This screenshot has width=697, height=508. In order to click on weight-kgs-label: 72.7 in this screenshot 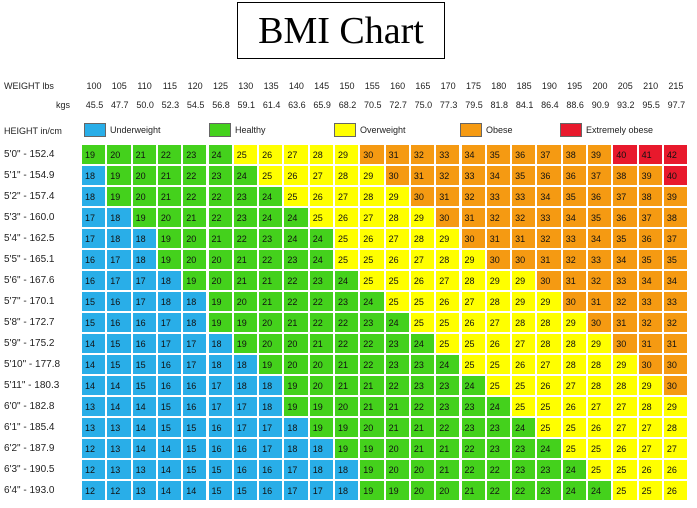, I will do `click(398, 105)`.